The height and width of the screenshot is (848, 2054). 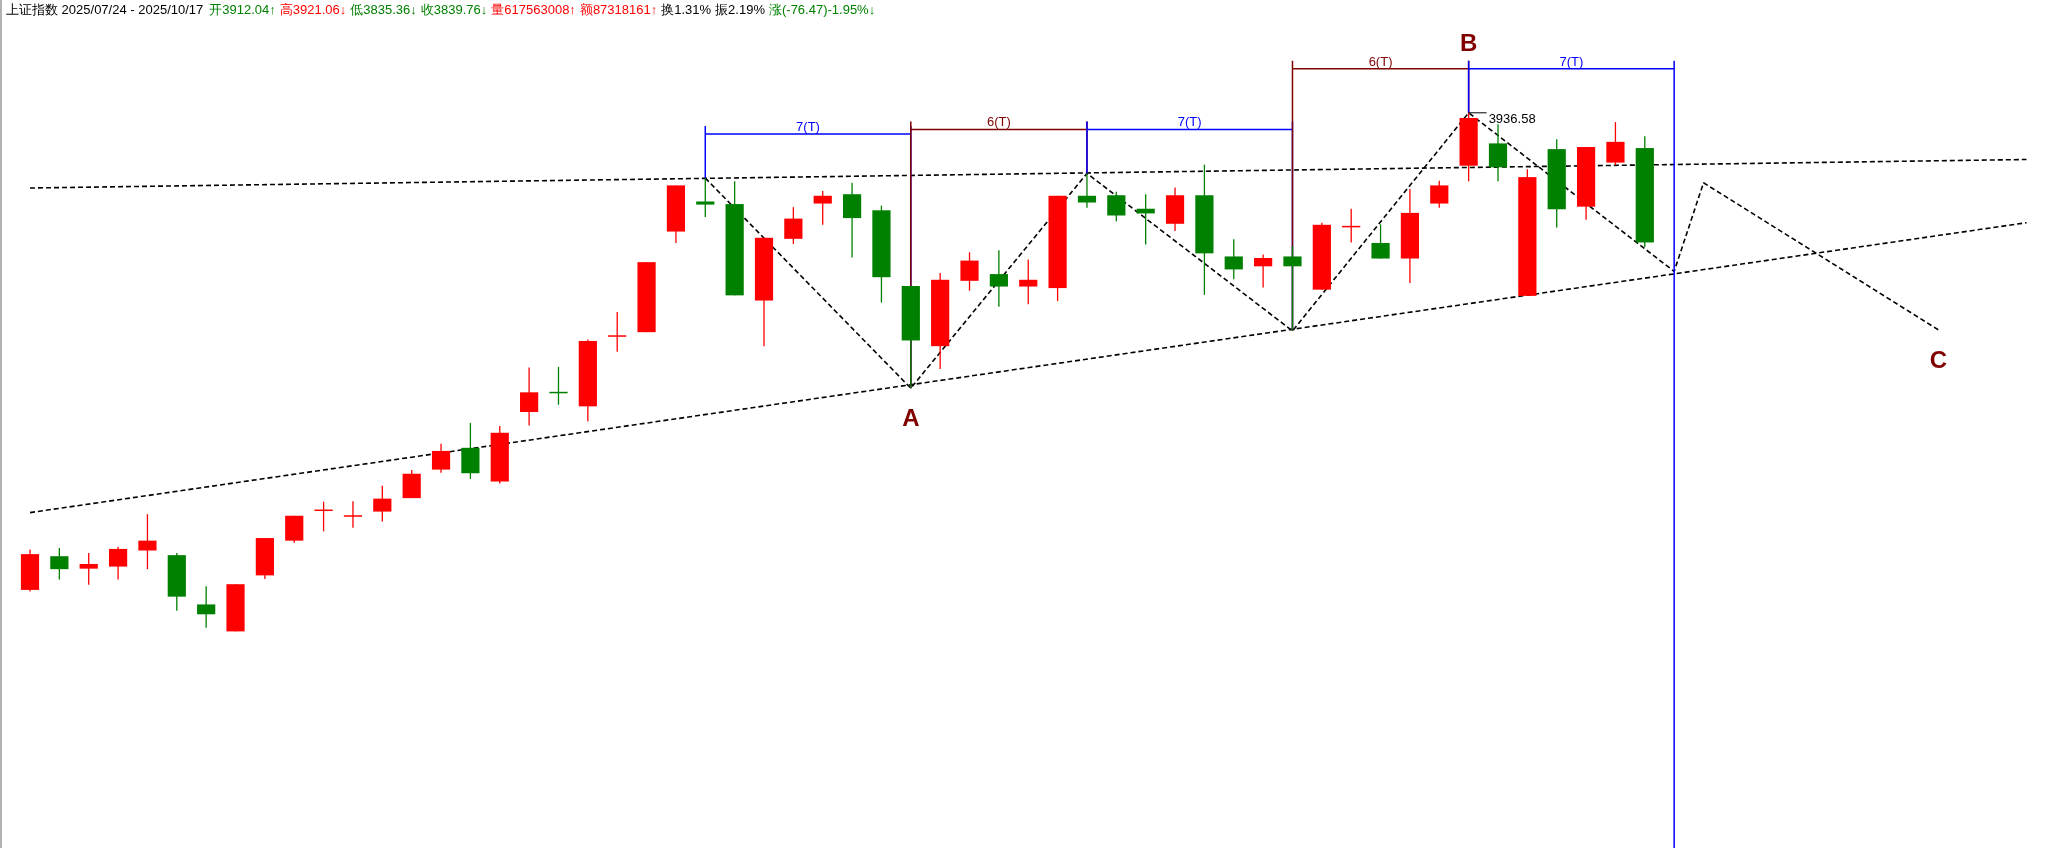 What do you see at coordinates (105, 9) in the screenshot?
I see `chart-title: 上证指数 2025/07/24 - 2025/10/17` at bounding box center [105, 9].